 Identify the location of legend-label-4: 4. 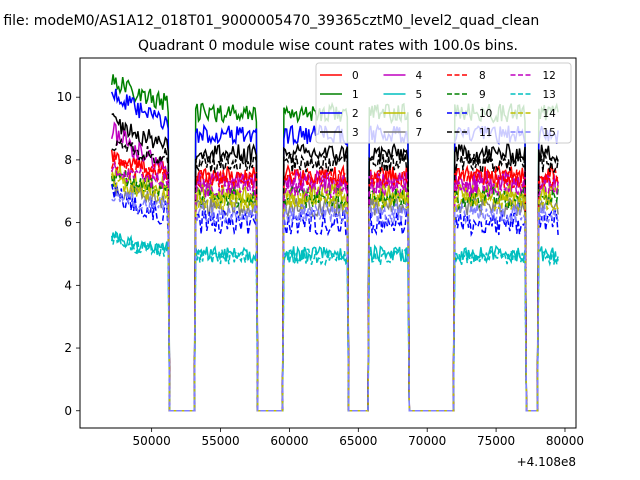
(419, 76).